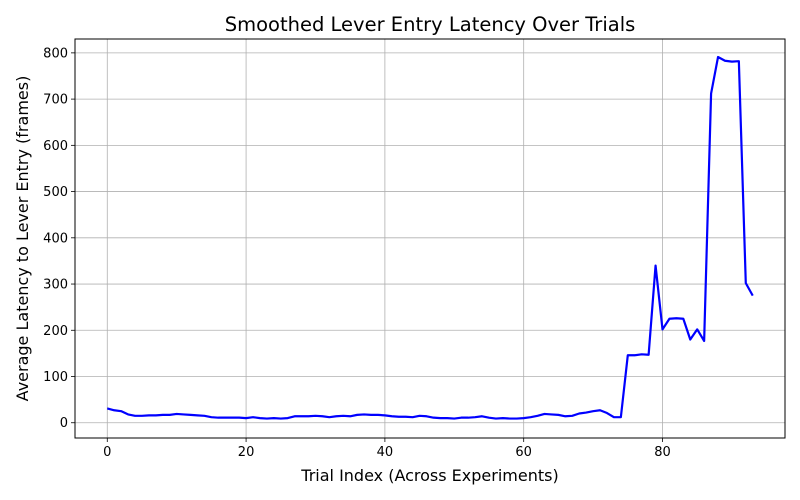 The width and height of the screenshot is (800, 500). What do you see at coordinates (523, 452) in the screenshot?
I see `x-tick-label: 60` at bounding box center [523, 452].